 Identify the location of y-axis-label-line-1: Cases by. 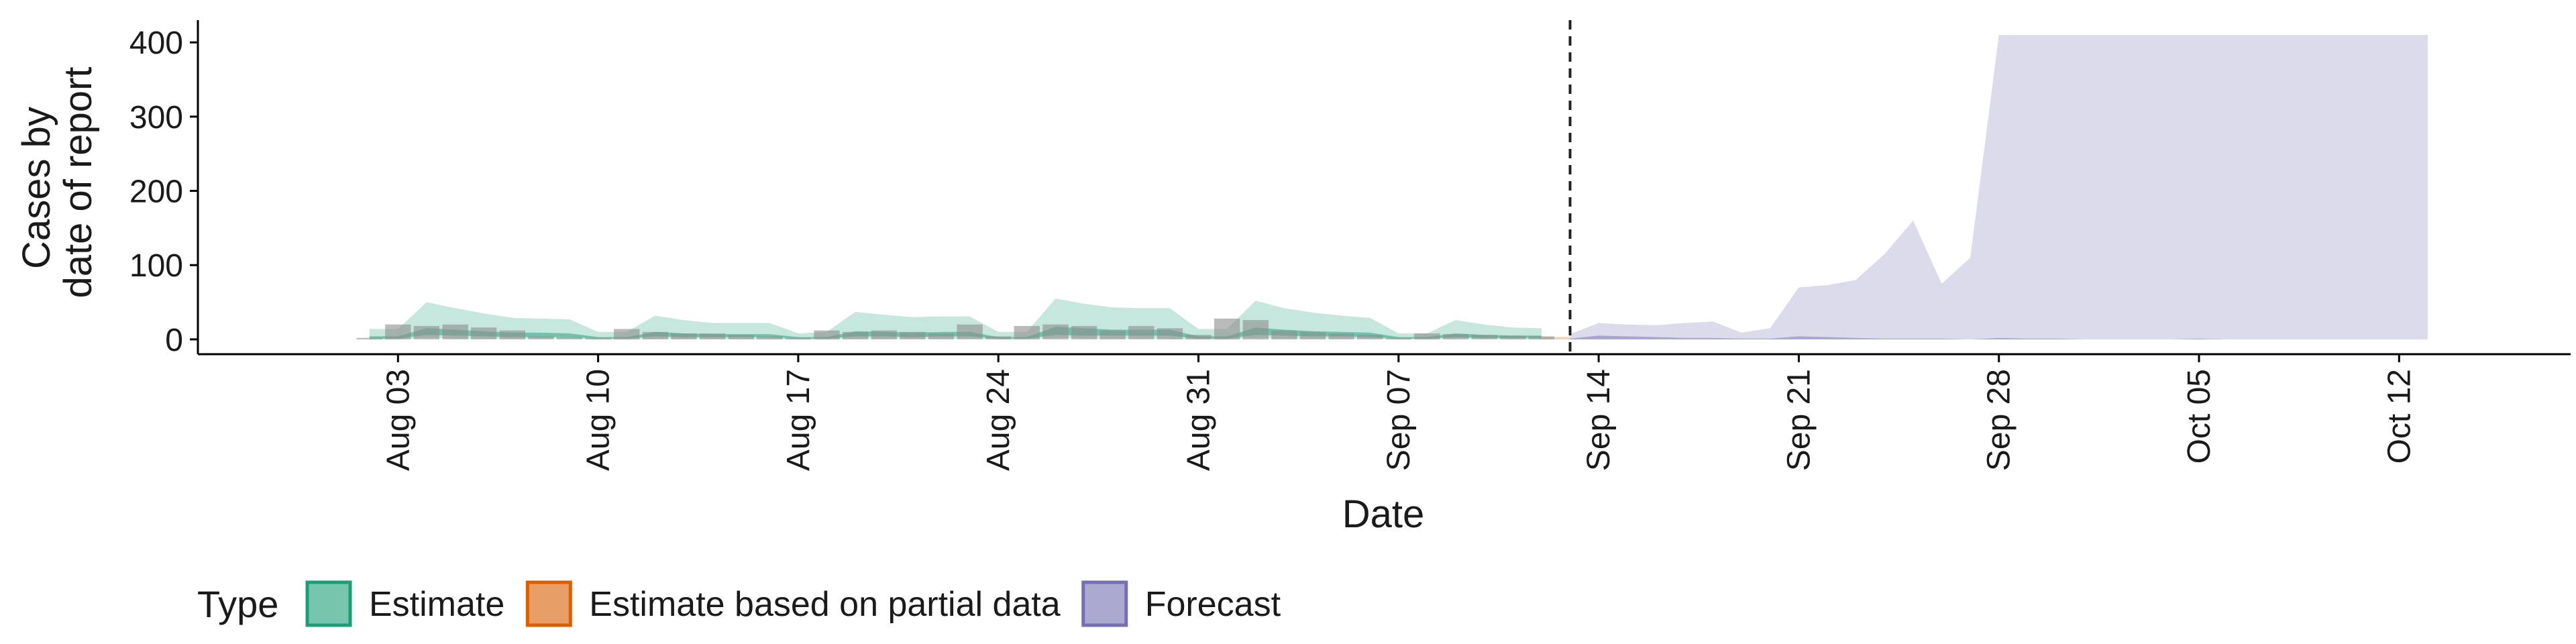
(36, 188).